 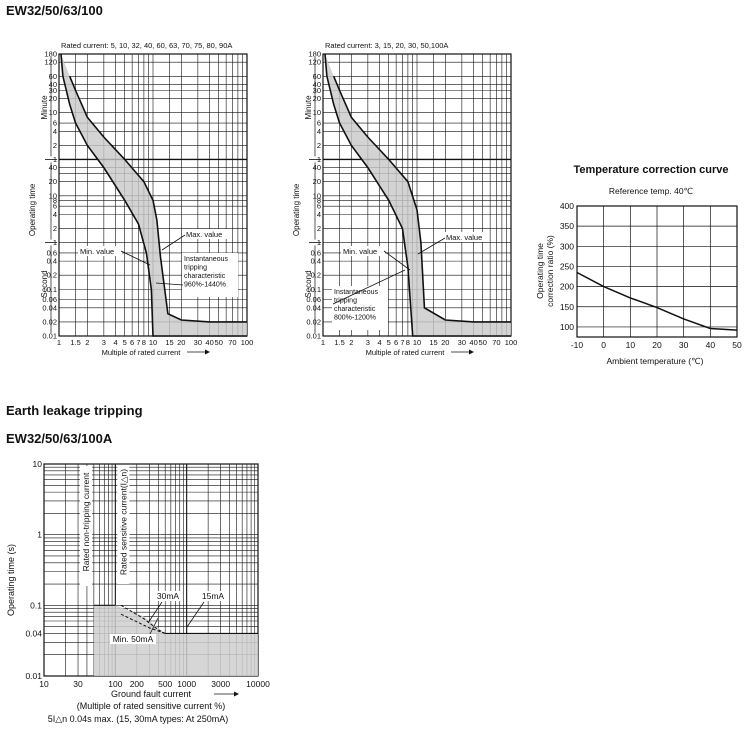 What do you see at coordinates (567, 246) in the screenshot?
I see `y-tick-label: 300` at bounding box center [567, 246].